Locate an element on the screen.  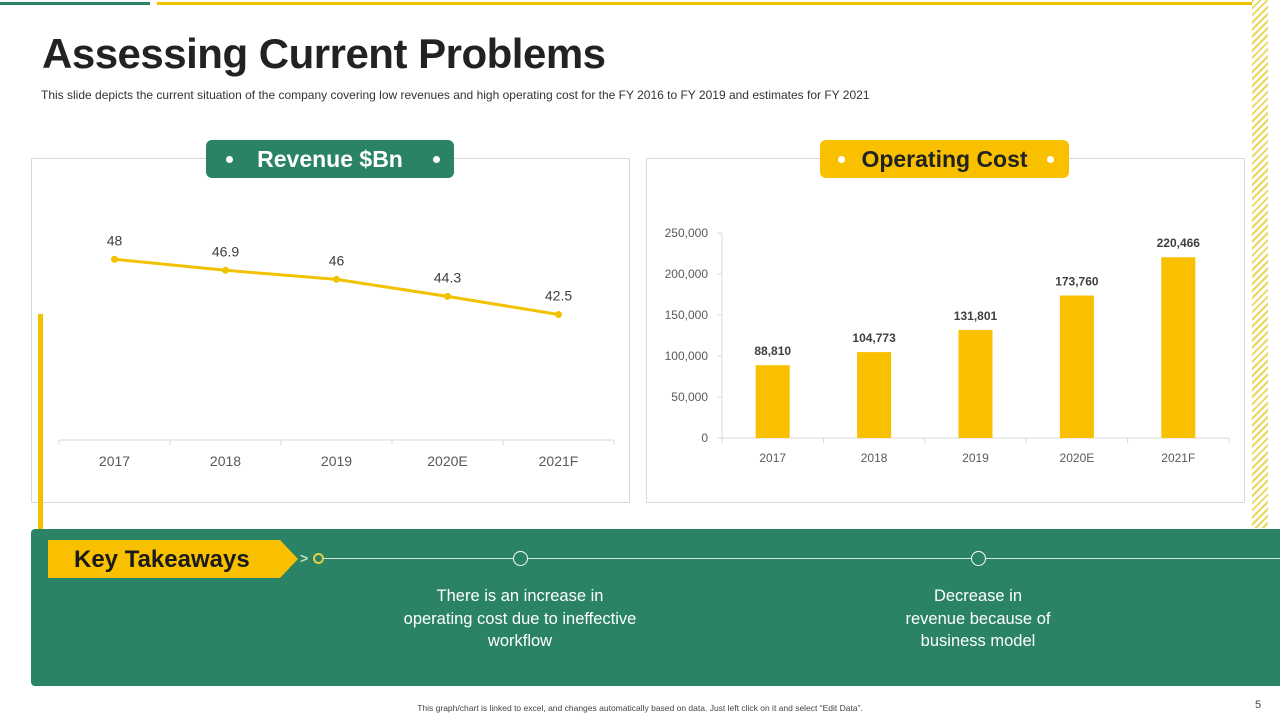
operating-cost-x-tick-label: 2020E is located at coordinates (1077, 458).